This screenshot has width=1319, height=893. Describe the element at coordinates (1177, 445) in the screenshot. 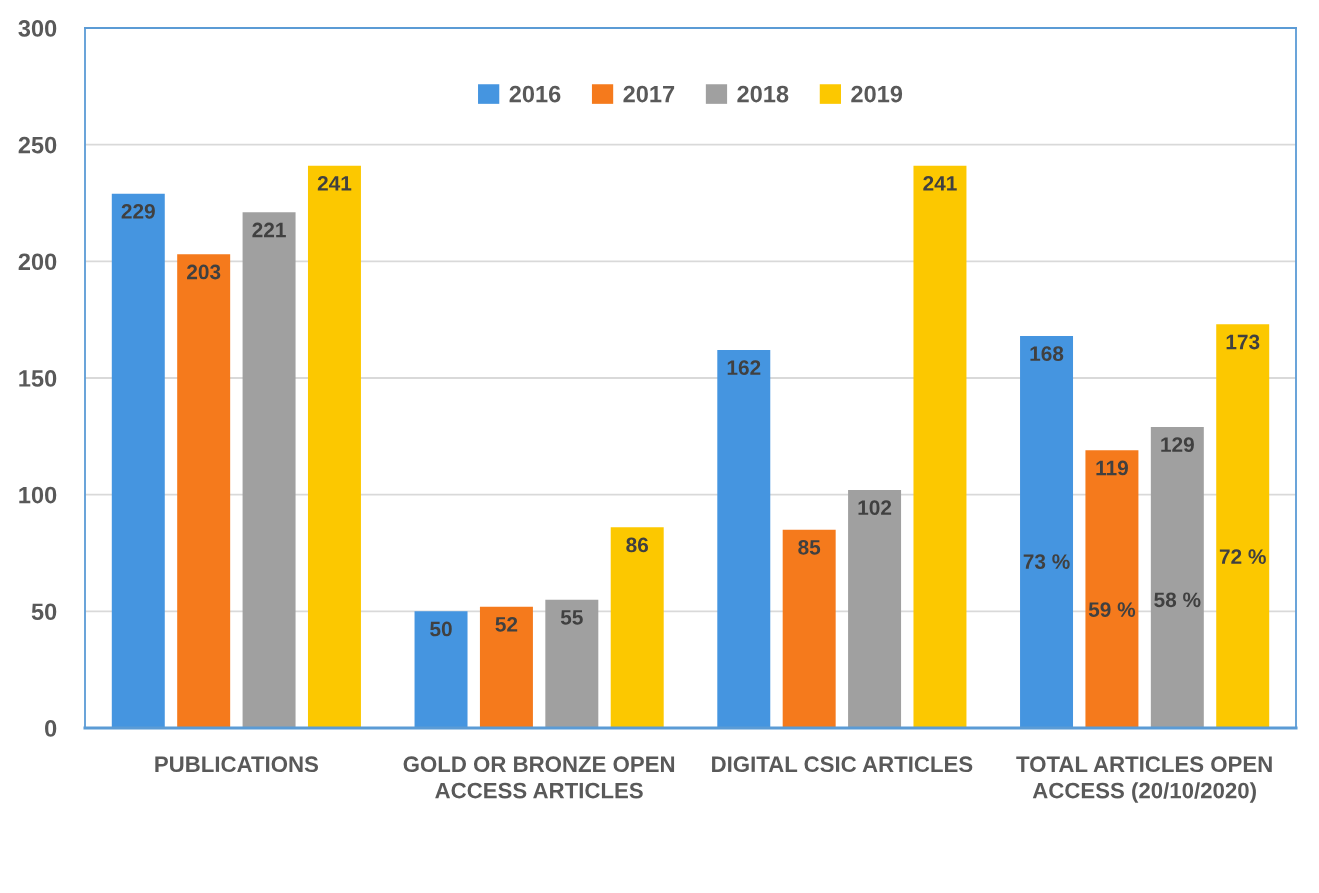

I see `data-label: 129` at that location.